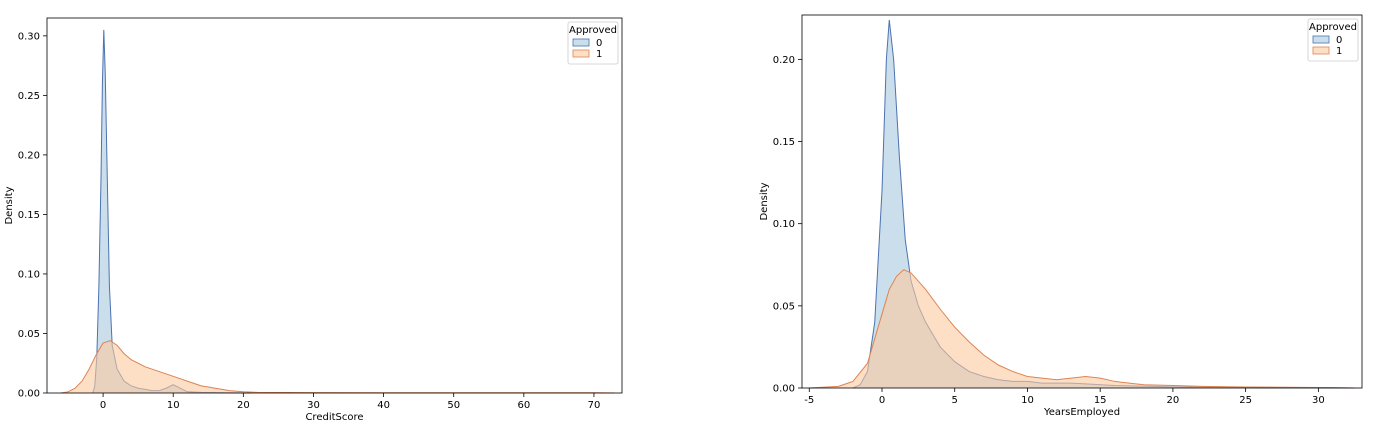  I want to click on x-axis: -5 0 5 10 15 20 25 30, so click(1064, 397).